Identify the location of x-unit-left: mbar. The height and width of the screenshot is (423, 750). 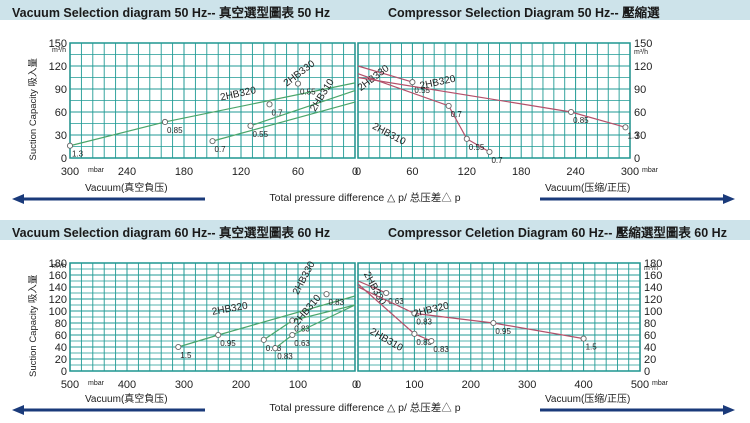
(96, 383).